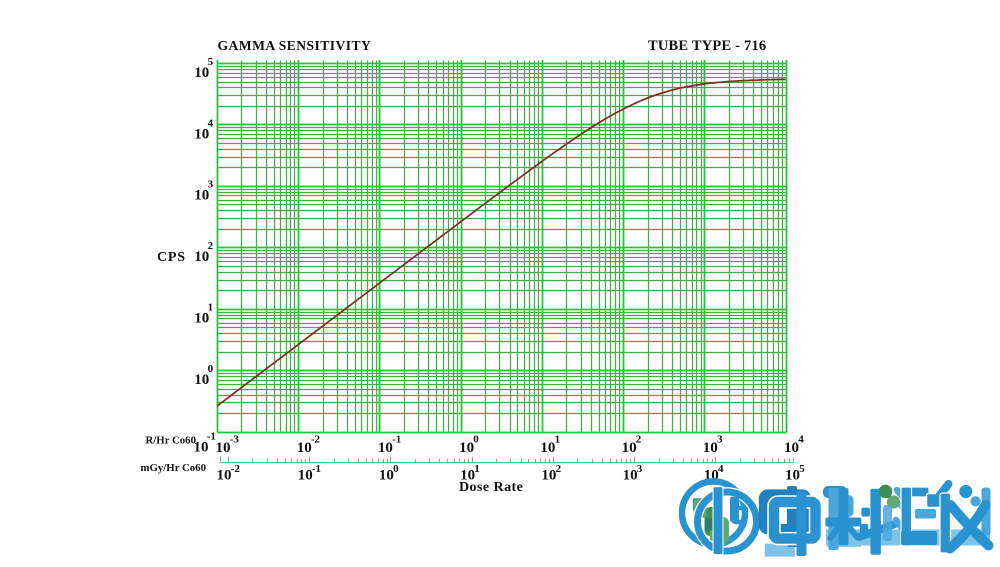 The image size is (1000, 567). I want to click on svg-text: GAMMA SENSITIVITY, so click(295, 45).